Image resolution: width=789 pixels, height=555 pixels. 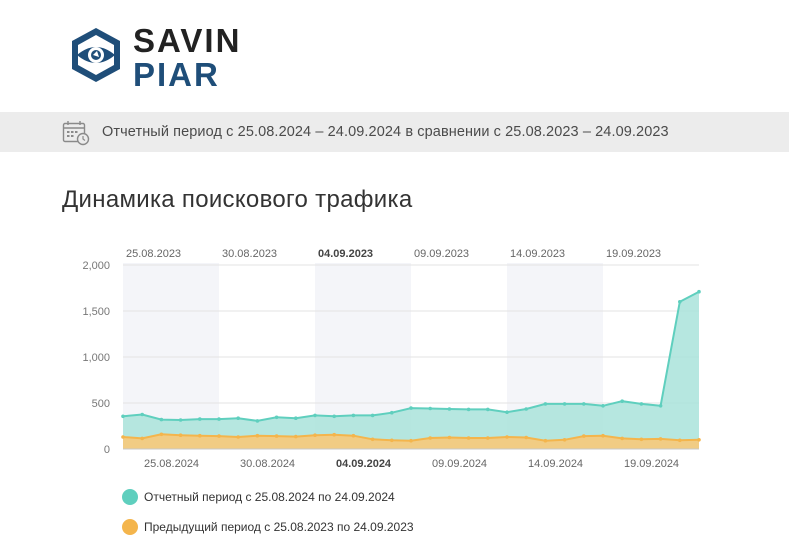 I want to click on y-tick-label: 2,000, so click(x=96, y=266).